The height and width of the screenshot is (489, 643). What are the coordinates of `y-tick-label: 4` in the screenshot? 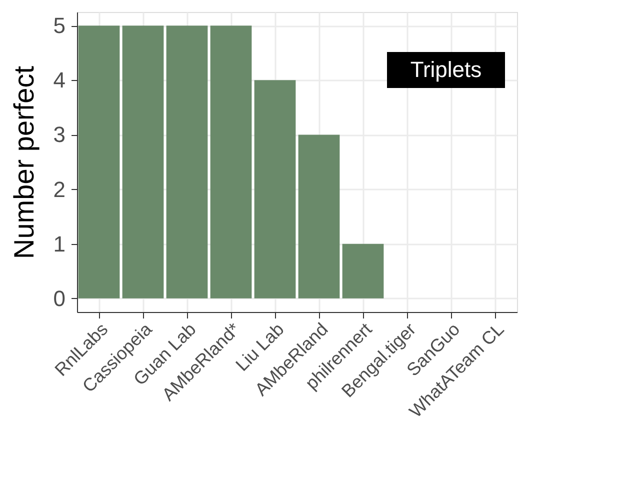 It's located at (59, 80).